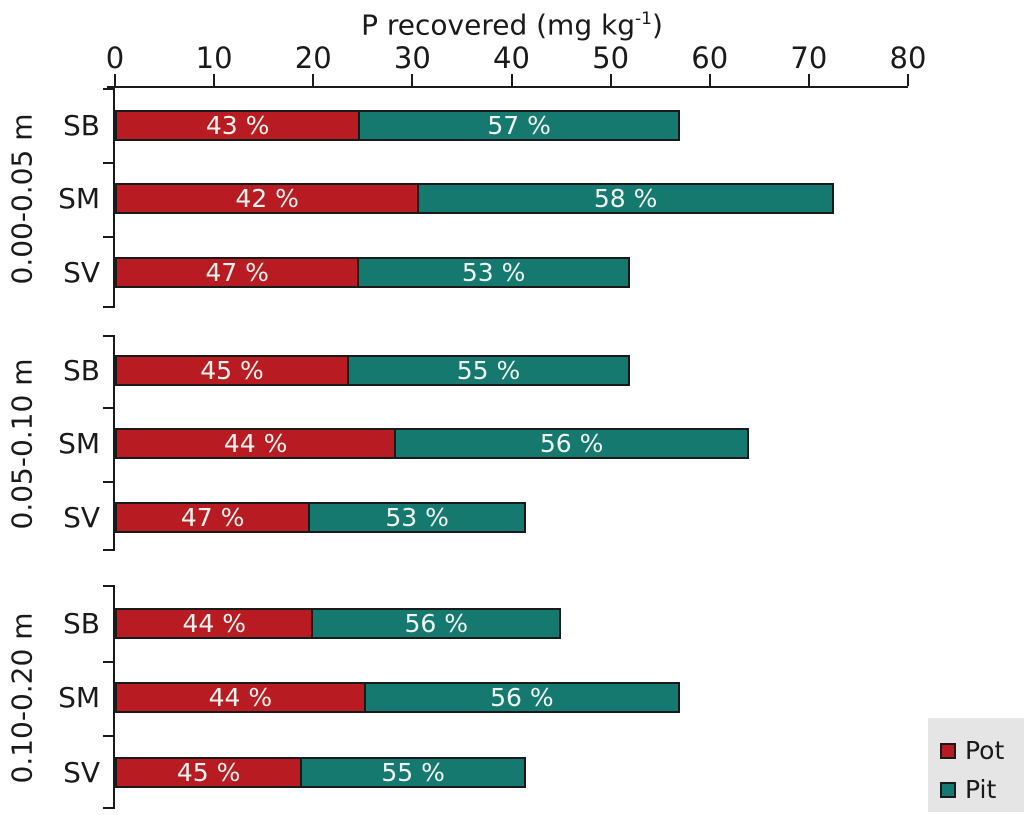 Image resolution: width=1024 pixels, height=815 pixels. I want to click on x-axis-tick-label: 0, so click(115, 58).